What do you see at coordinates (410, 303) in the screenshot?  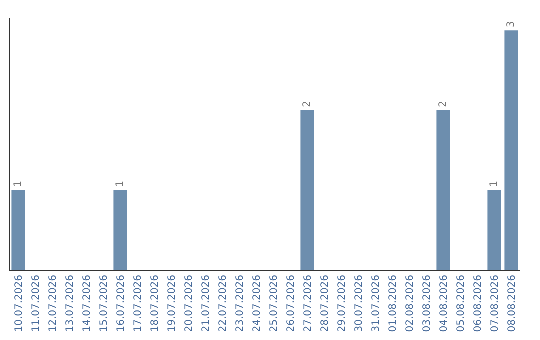 I see `x-tick-label: 02.08.2026` at bounding box center [410, 303].